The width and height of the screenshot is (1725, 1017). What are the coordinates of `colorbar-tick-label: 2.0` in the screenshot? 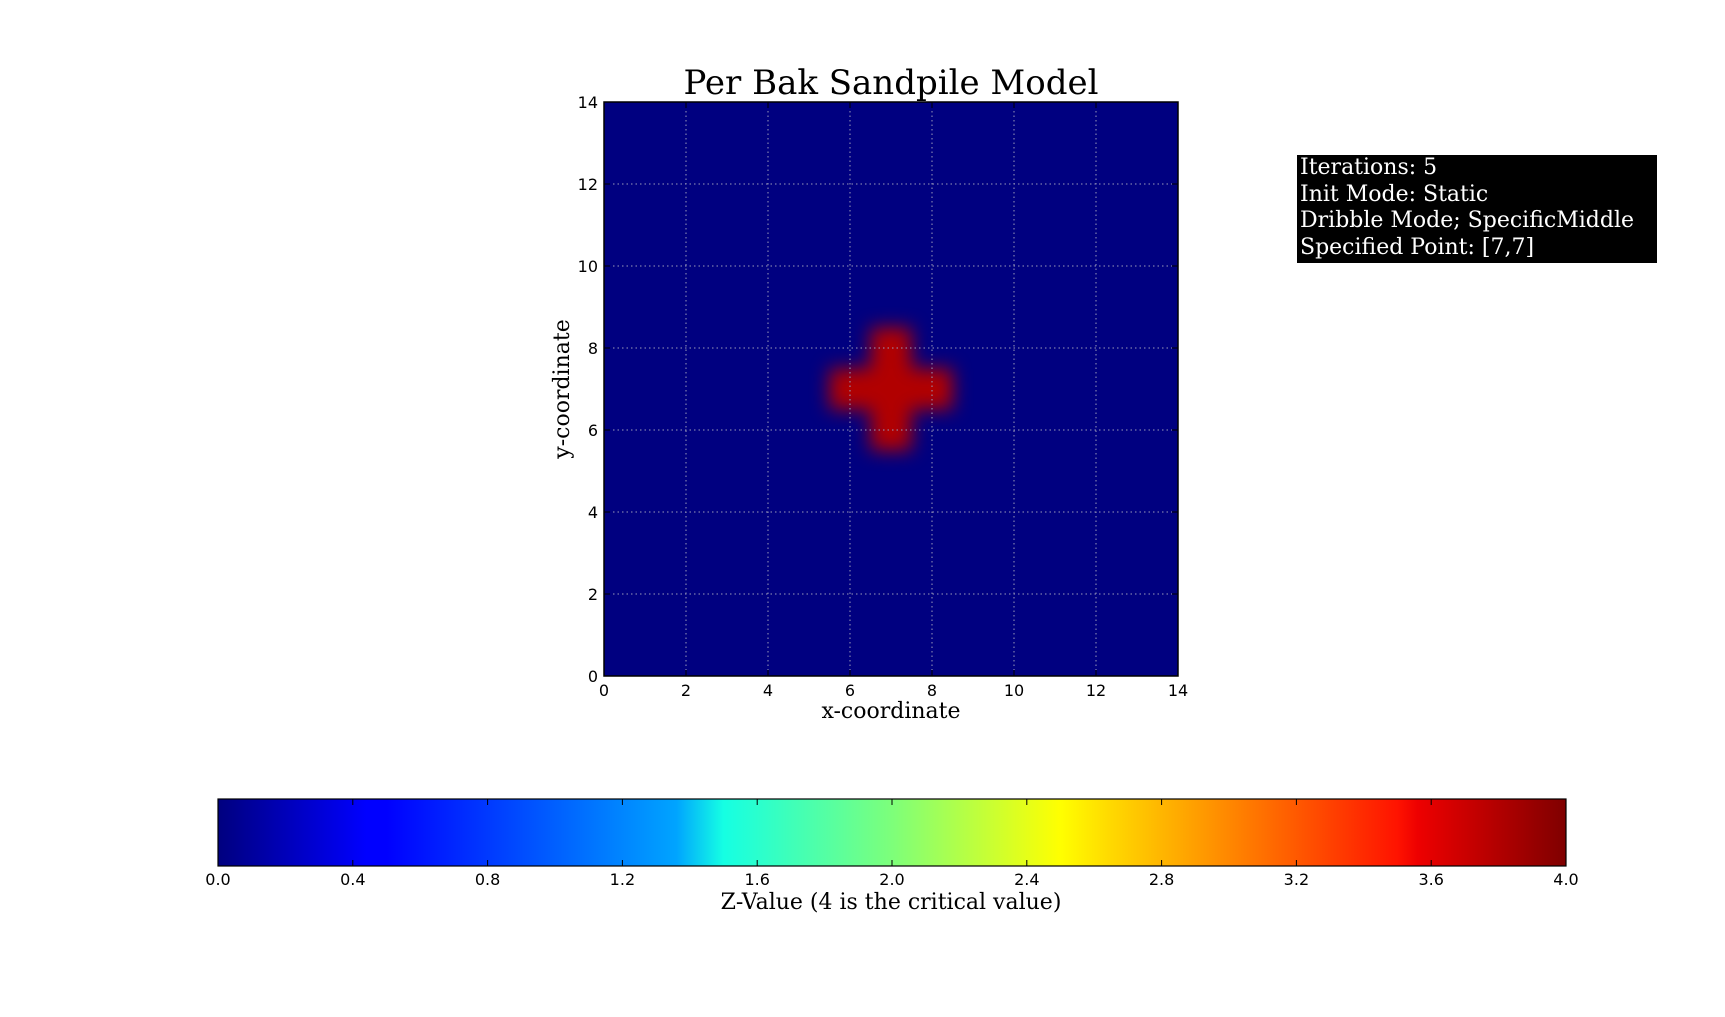 It's located at (891, 879).